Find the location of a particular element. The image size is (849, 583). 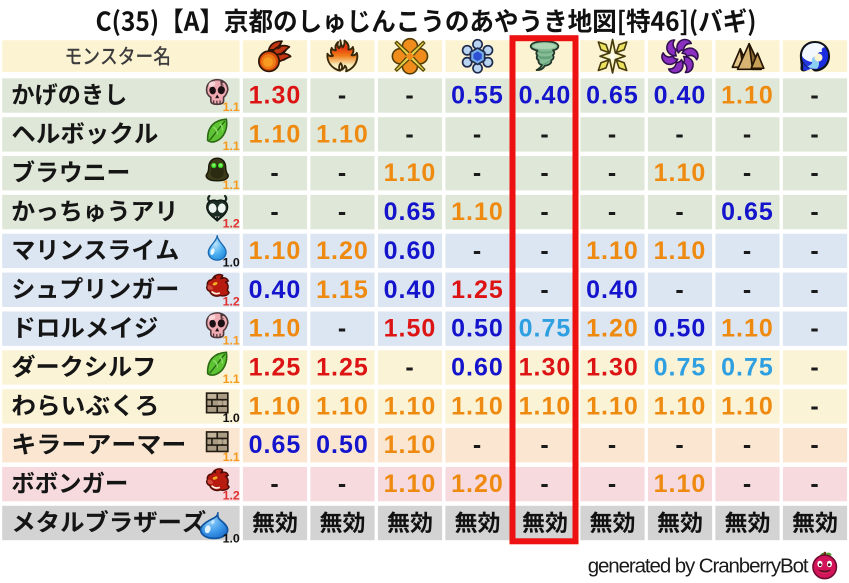

svg-text: 1.15 is located at coordinates (342, 290).